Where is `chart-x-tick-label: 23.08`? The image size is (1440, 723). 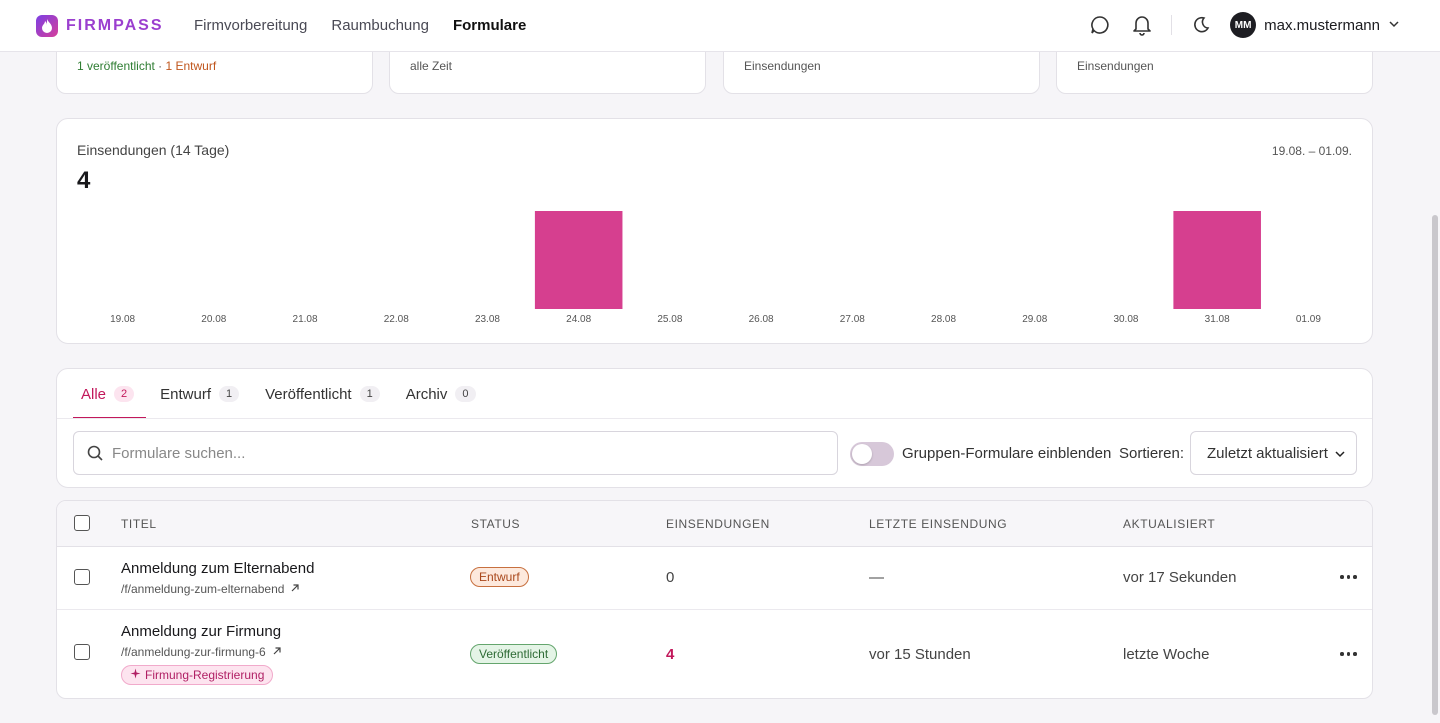
chart-x-tick-label: 23.08 is located at coordinates (487, 319).